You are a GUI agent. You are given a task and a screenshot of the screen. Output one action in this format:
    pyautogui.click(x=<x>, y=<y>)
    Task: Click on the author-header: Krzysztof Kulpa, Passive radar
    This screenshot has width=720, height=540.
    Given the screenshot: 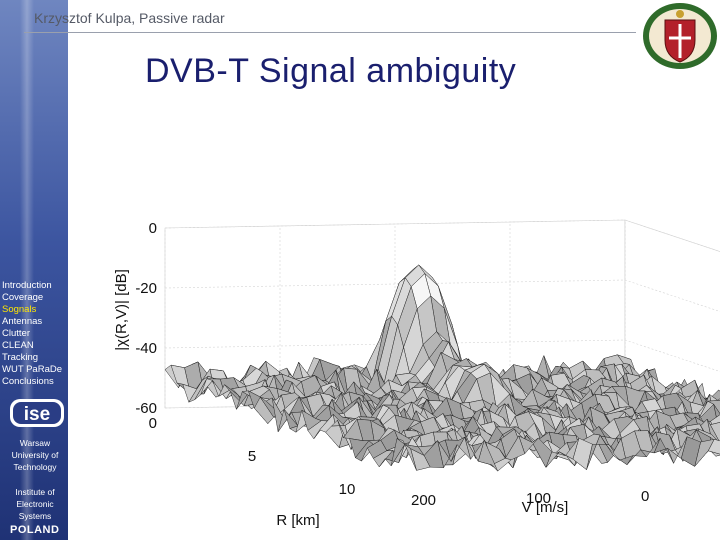 What is the action you would take?
    pyautogui.click(x=129, y=18)
    